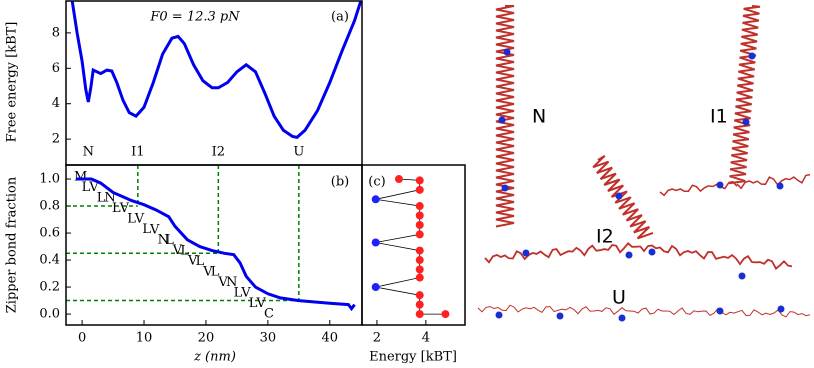  I want to click on y-tick-label: 0.0, so click(49, 314).